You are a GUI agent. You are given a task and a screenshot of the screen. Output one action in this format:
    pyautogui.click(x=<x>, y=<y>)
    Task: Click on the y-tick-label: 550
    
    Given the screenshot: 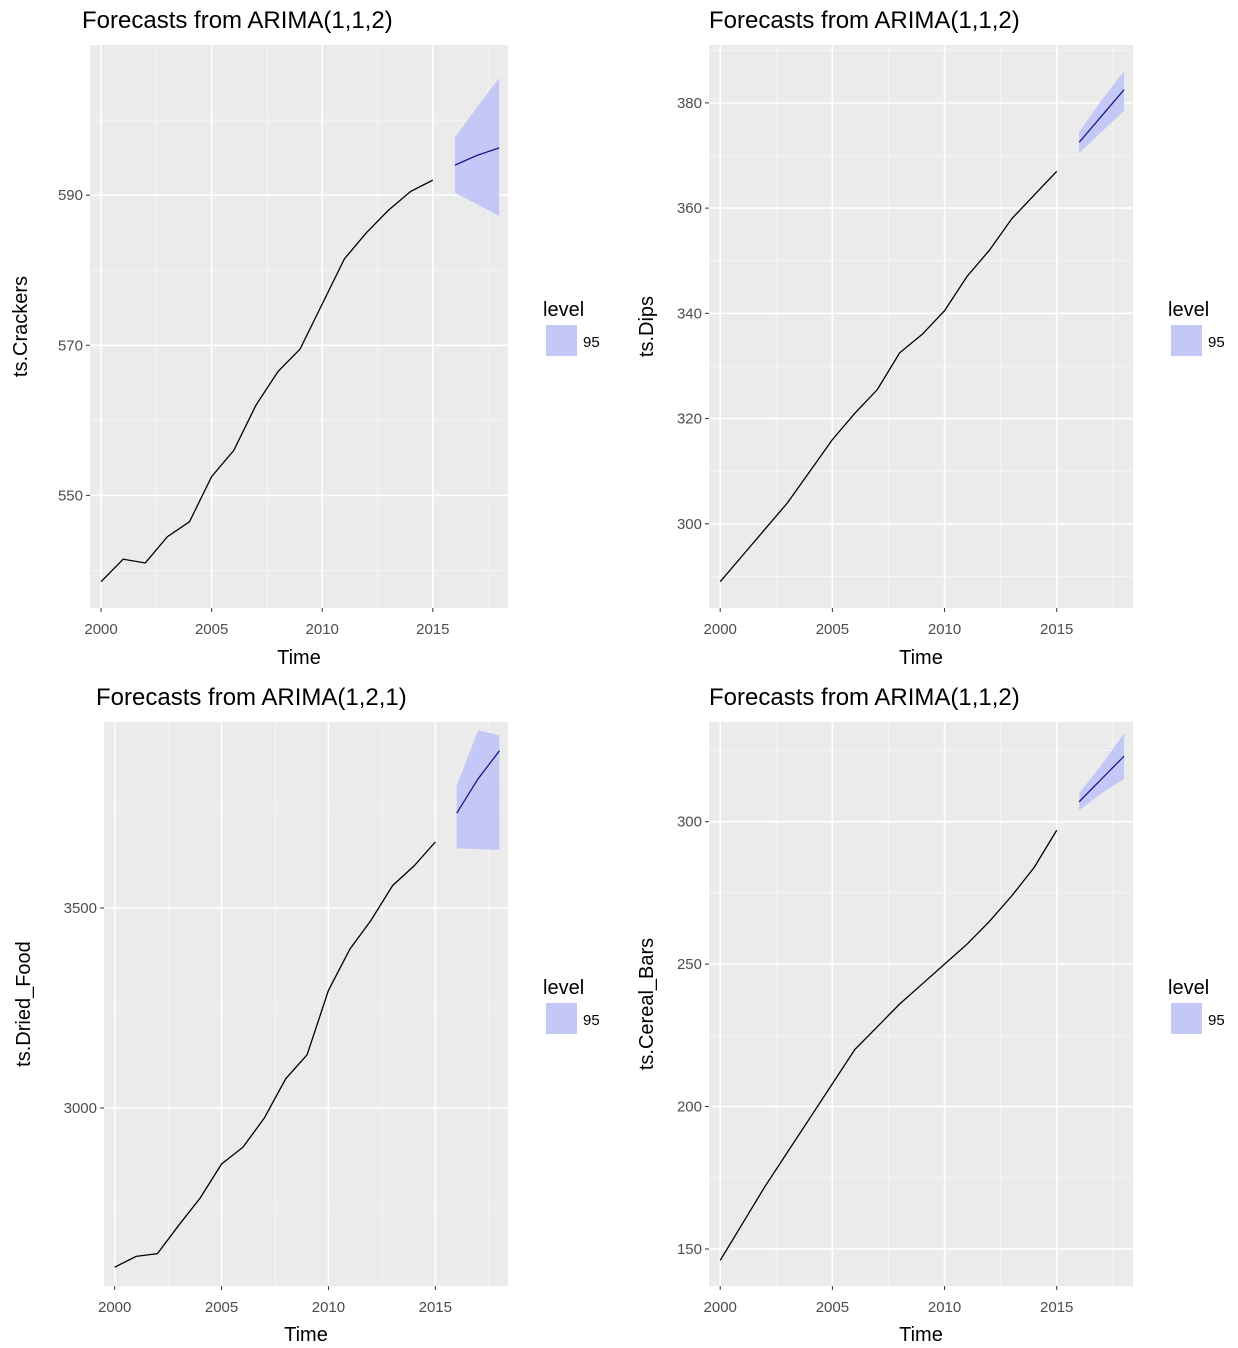 What is the action you would take?
    pyautogui.click(x=70, y=495)
    